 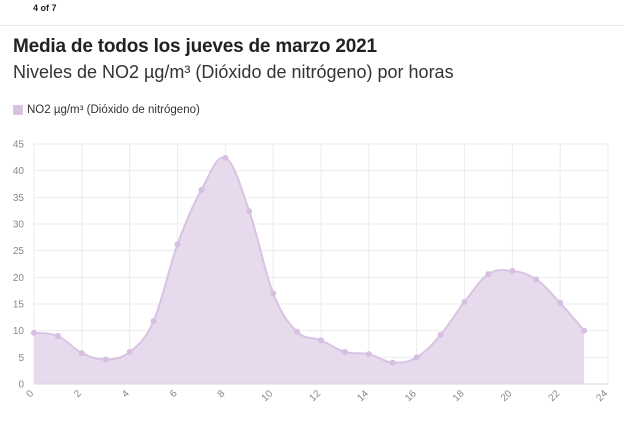 What do you see at coordinates (459, 396) in the screenshot?
I see `x-tick-label: 18` at bounding box center [459, 396].